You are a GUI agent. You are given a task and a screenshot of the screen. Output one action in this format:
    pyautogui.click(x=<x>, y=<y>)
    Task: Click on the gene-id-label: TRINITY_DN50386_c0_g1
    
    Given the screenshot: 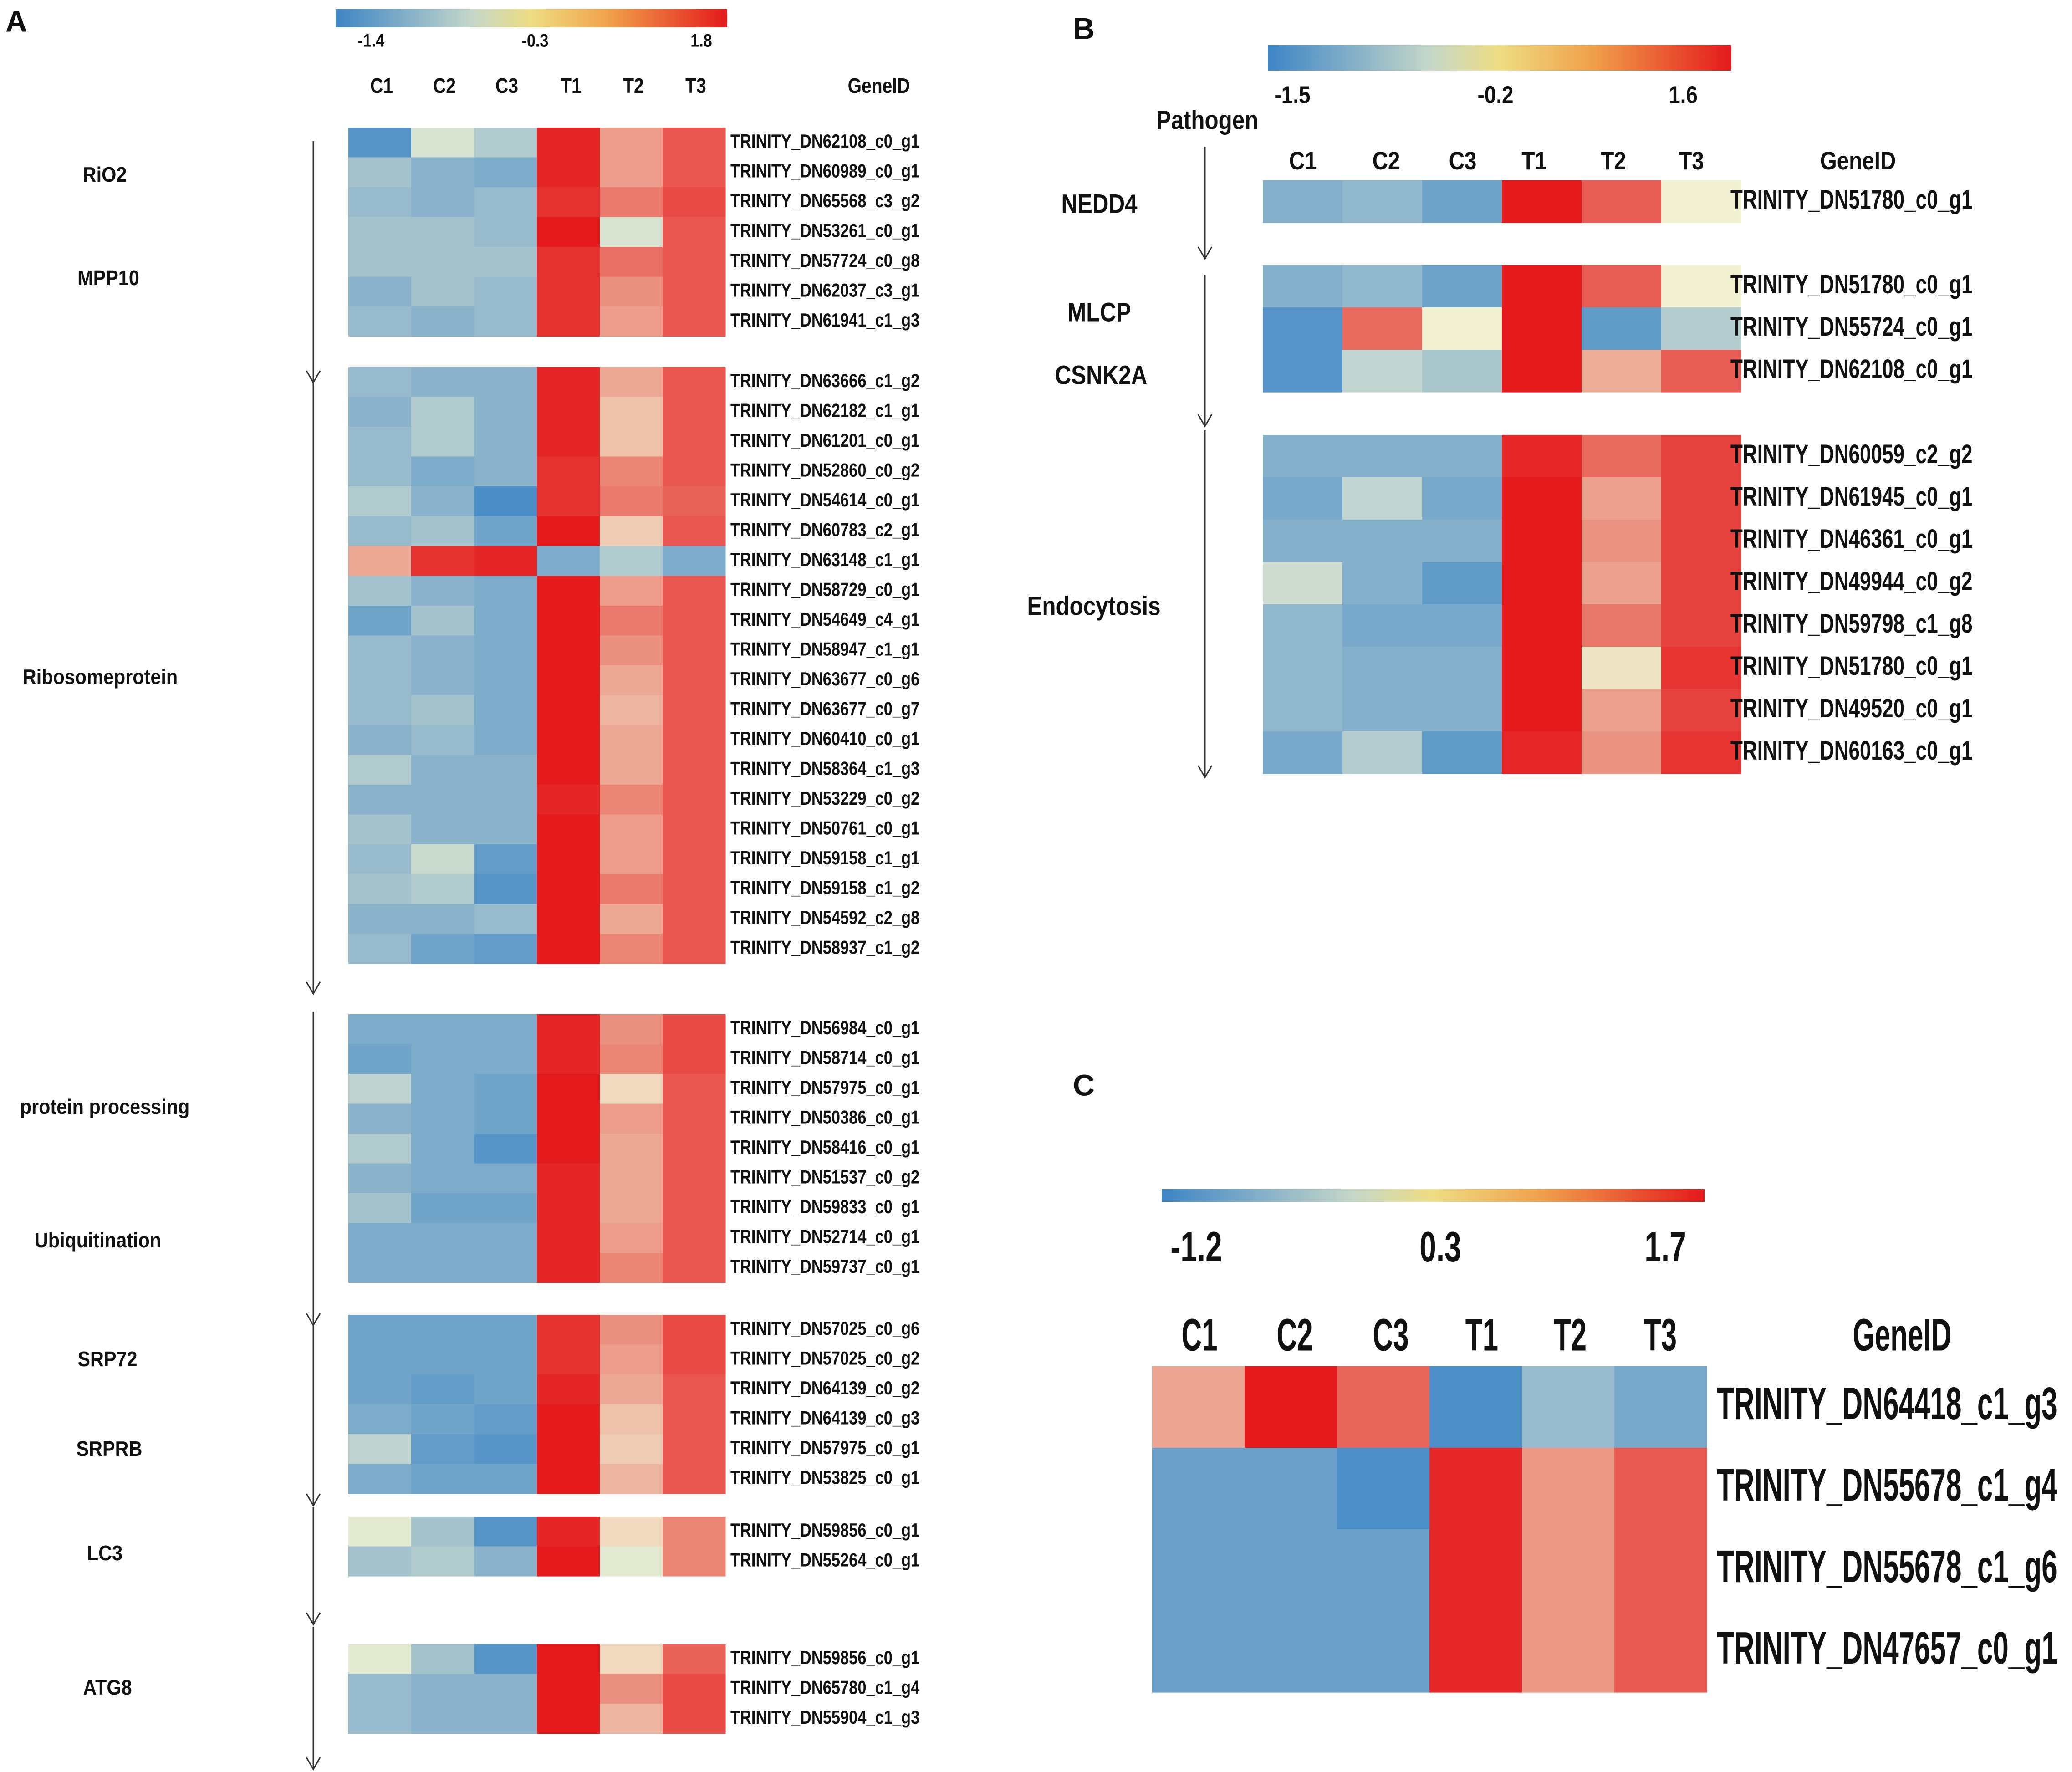 What is the action you would take?
    pyautogui.click(x=824, y=1117)
    